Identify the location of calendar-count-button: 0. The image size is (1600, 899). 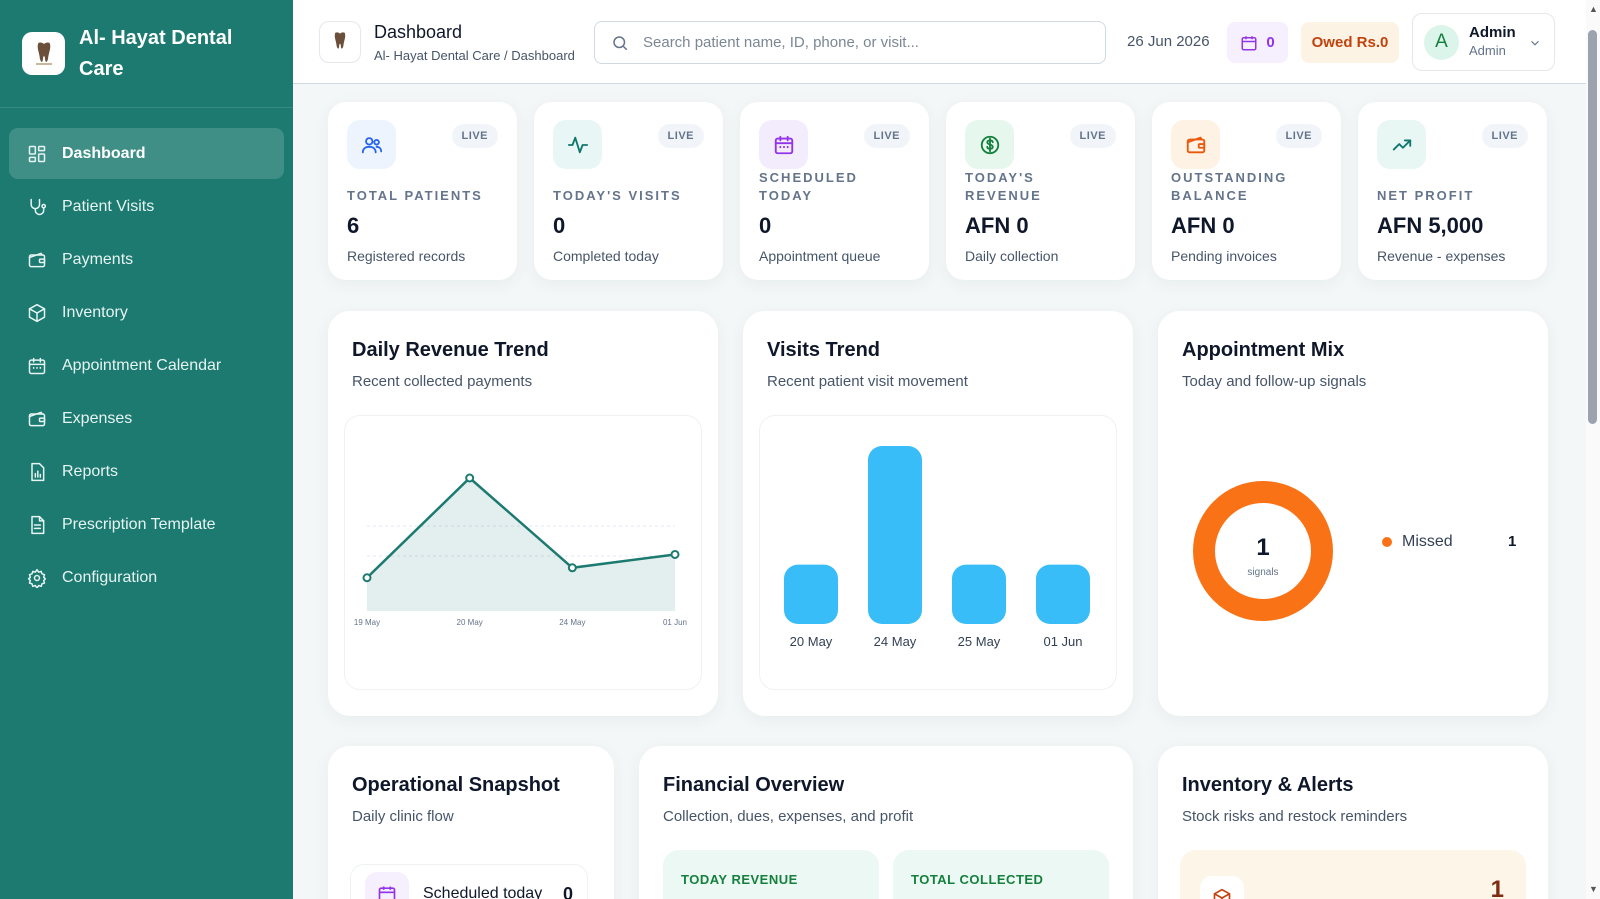
(1257, 42).